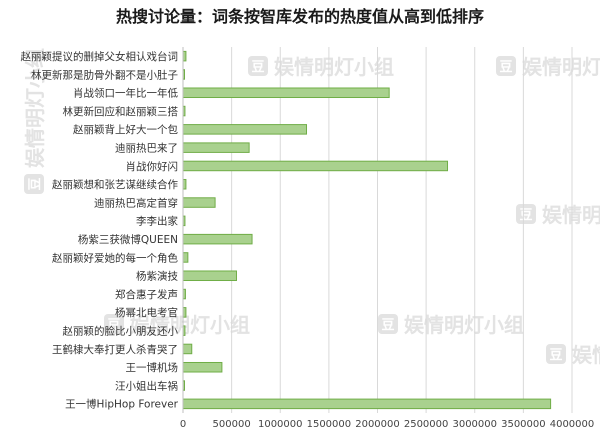 The width and height of the screenshot is (600, 442). What do you see at coordinates (115, 257) in the screenshot?
I see `category-label: 赵丽颖好爱她的每一个角色` at bounding box center [115, 257].